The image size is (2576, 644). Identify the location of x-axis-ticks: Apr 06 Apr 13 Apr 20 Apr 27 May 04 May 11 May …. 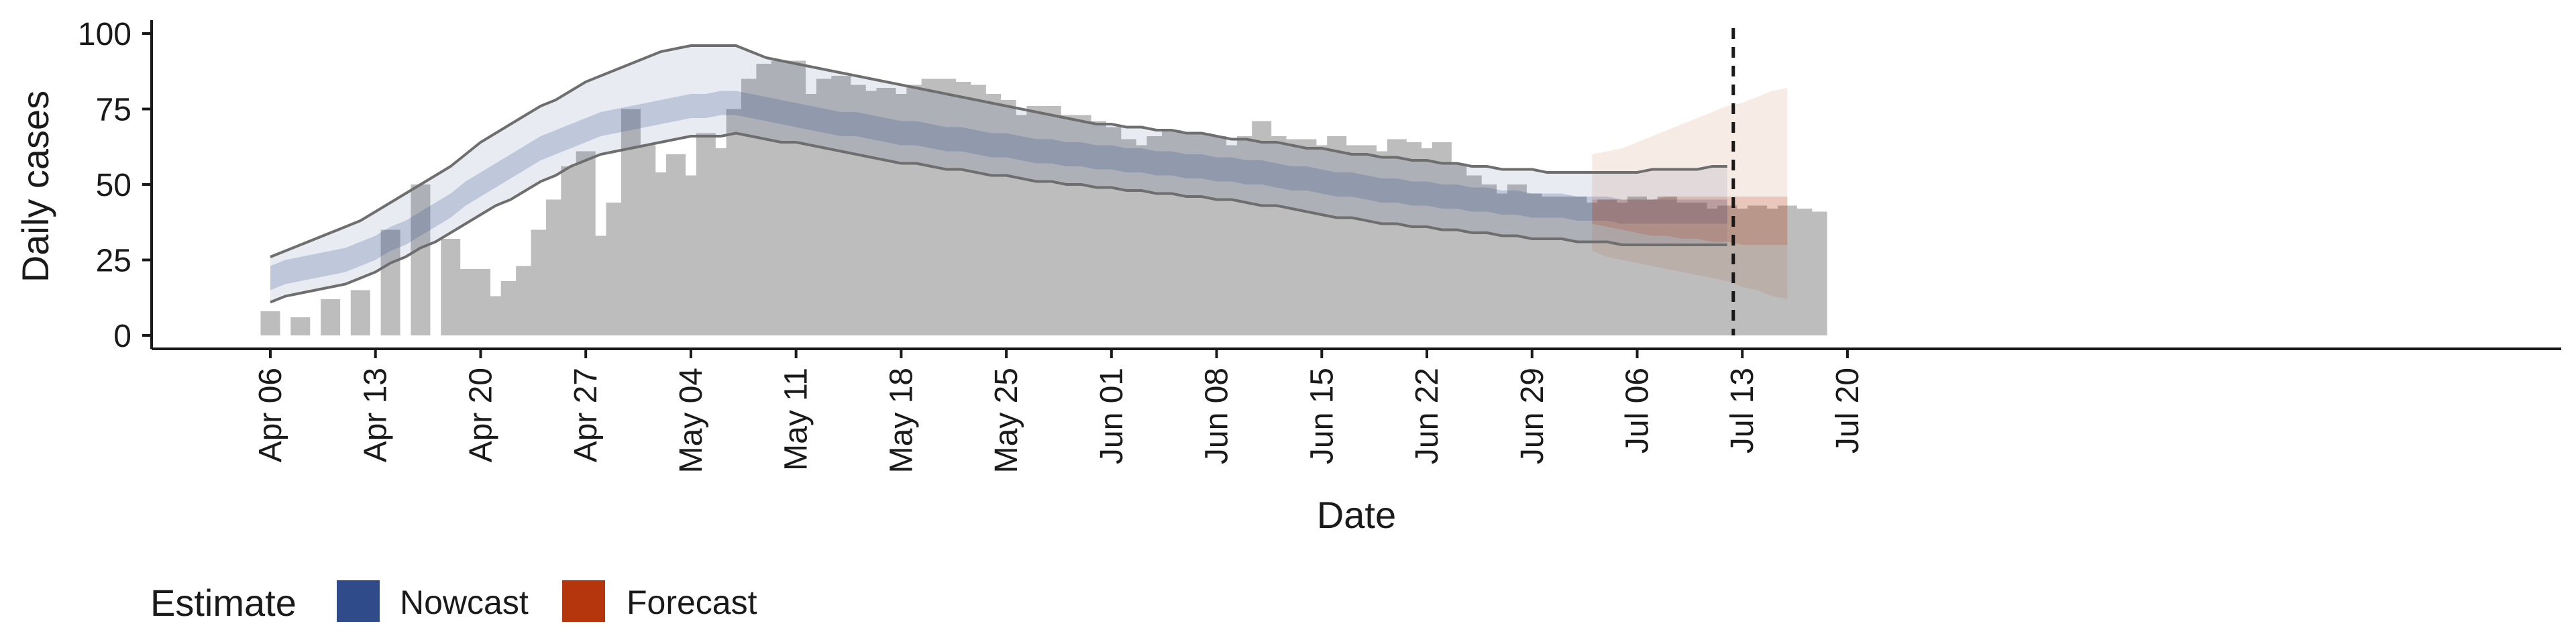
(1059, 411).